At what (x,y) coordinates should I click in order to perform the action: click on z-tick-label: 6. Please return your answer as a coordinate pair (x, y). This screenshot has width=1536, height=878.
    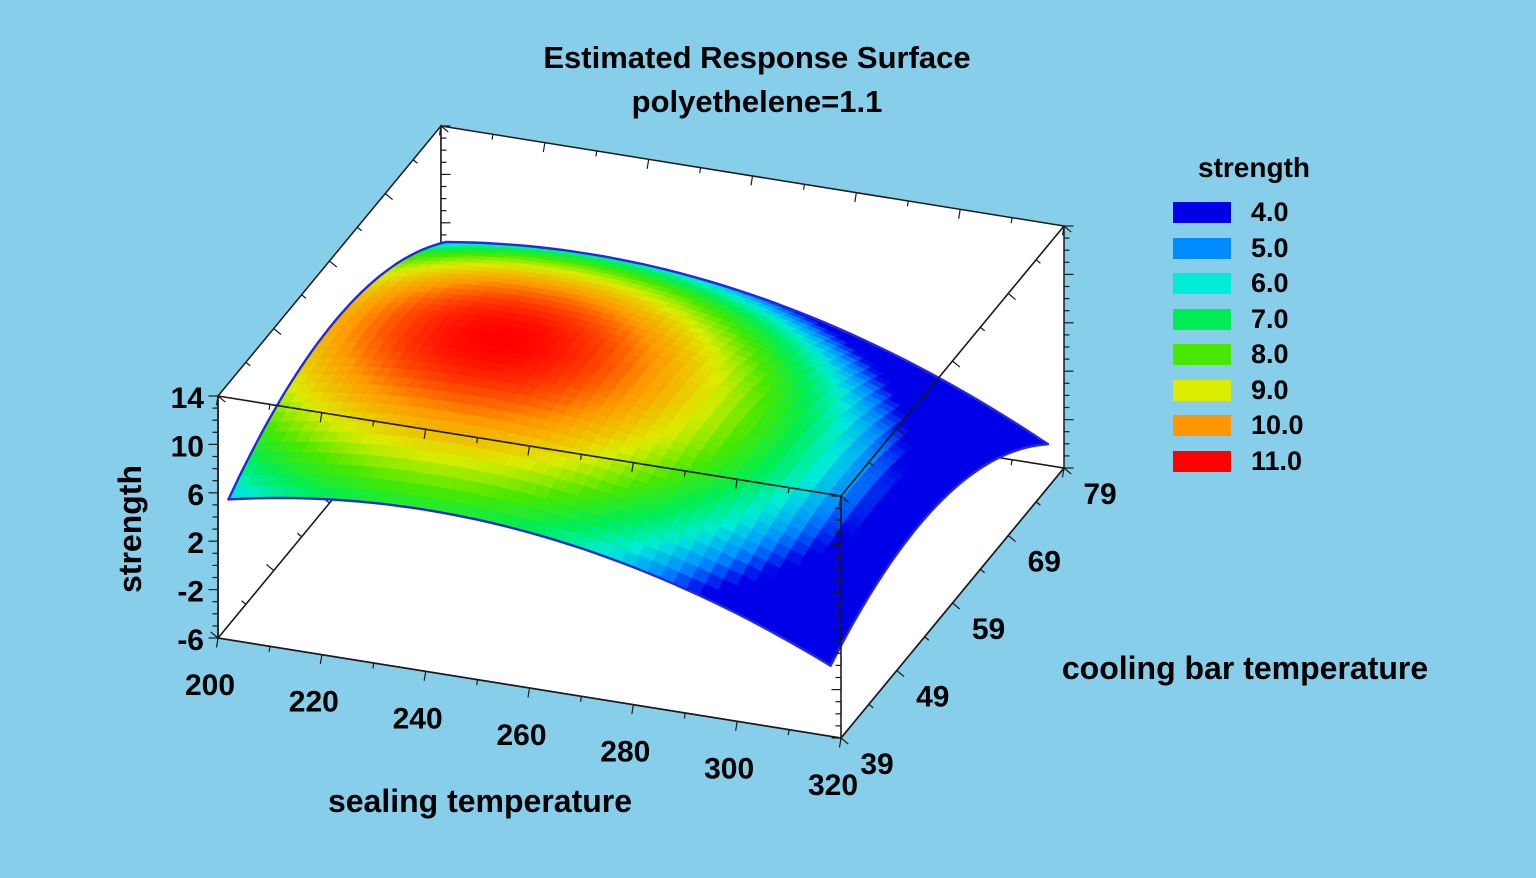
    Looking at the image, I should click on (195, 495).